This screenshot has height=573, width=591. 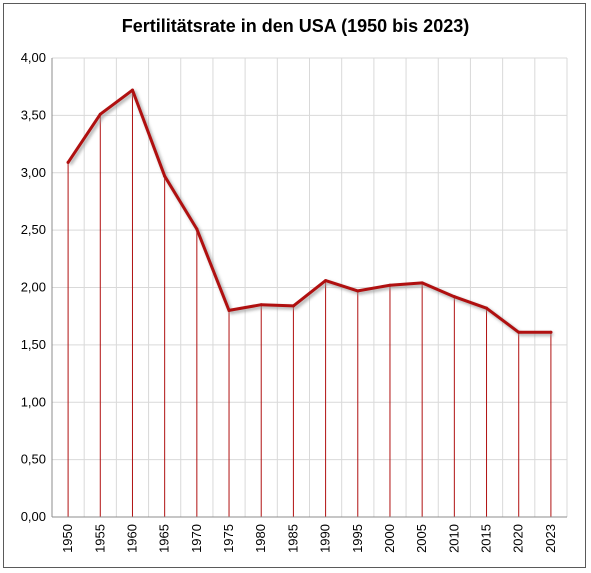 What do you see at coordinates (453, 538) in the screenshot?
I see `x-tick-label: 2010` at bounding box center [453, 538].